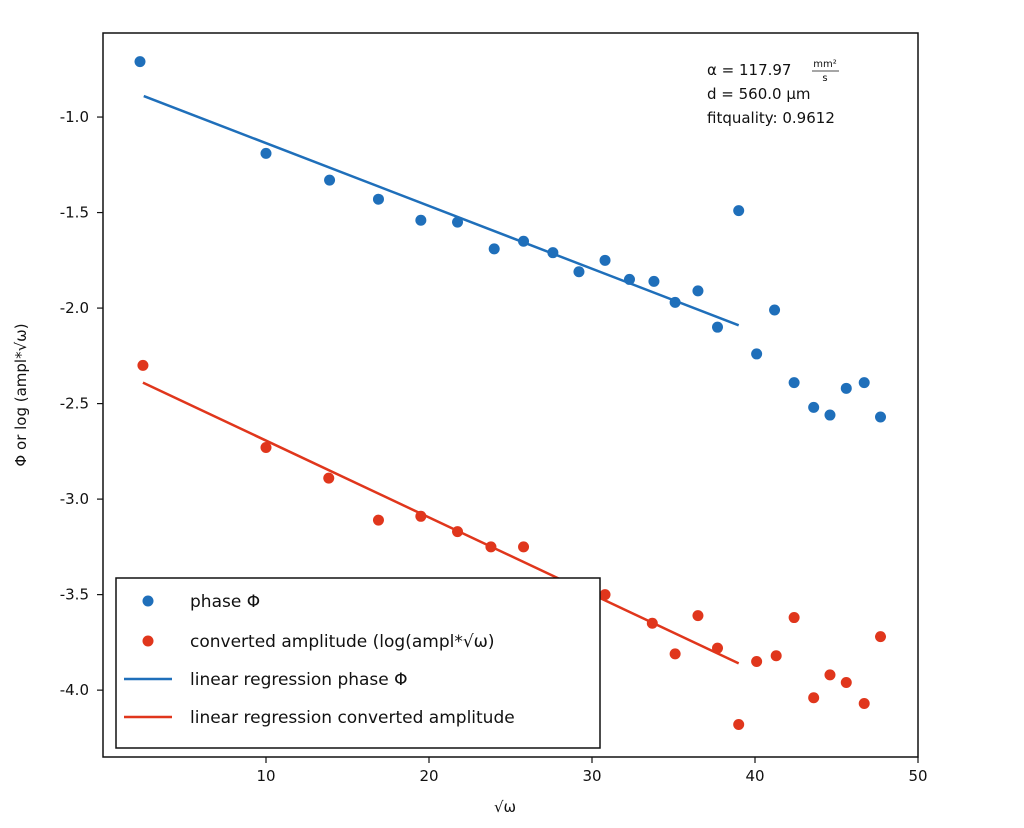 Image resolution: width=1024 pixels, height=828 pixels. Describe the element at coordinates (754, 776) in the screenshot. I see `x-tick-label: 40` at that location.